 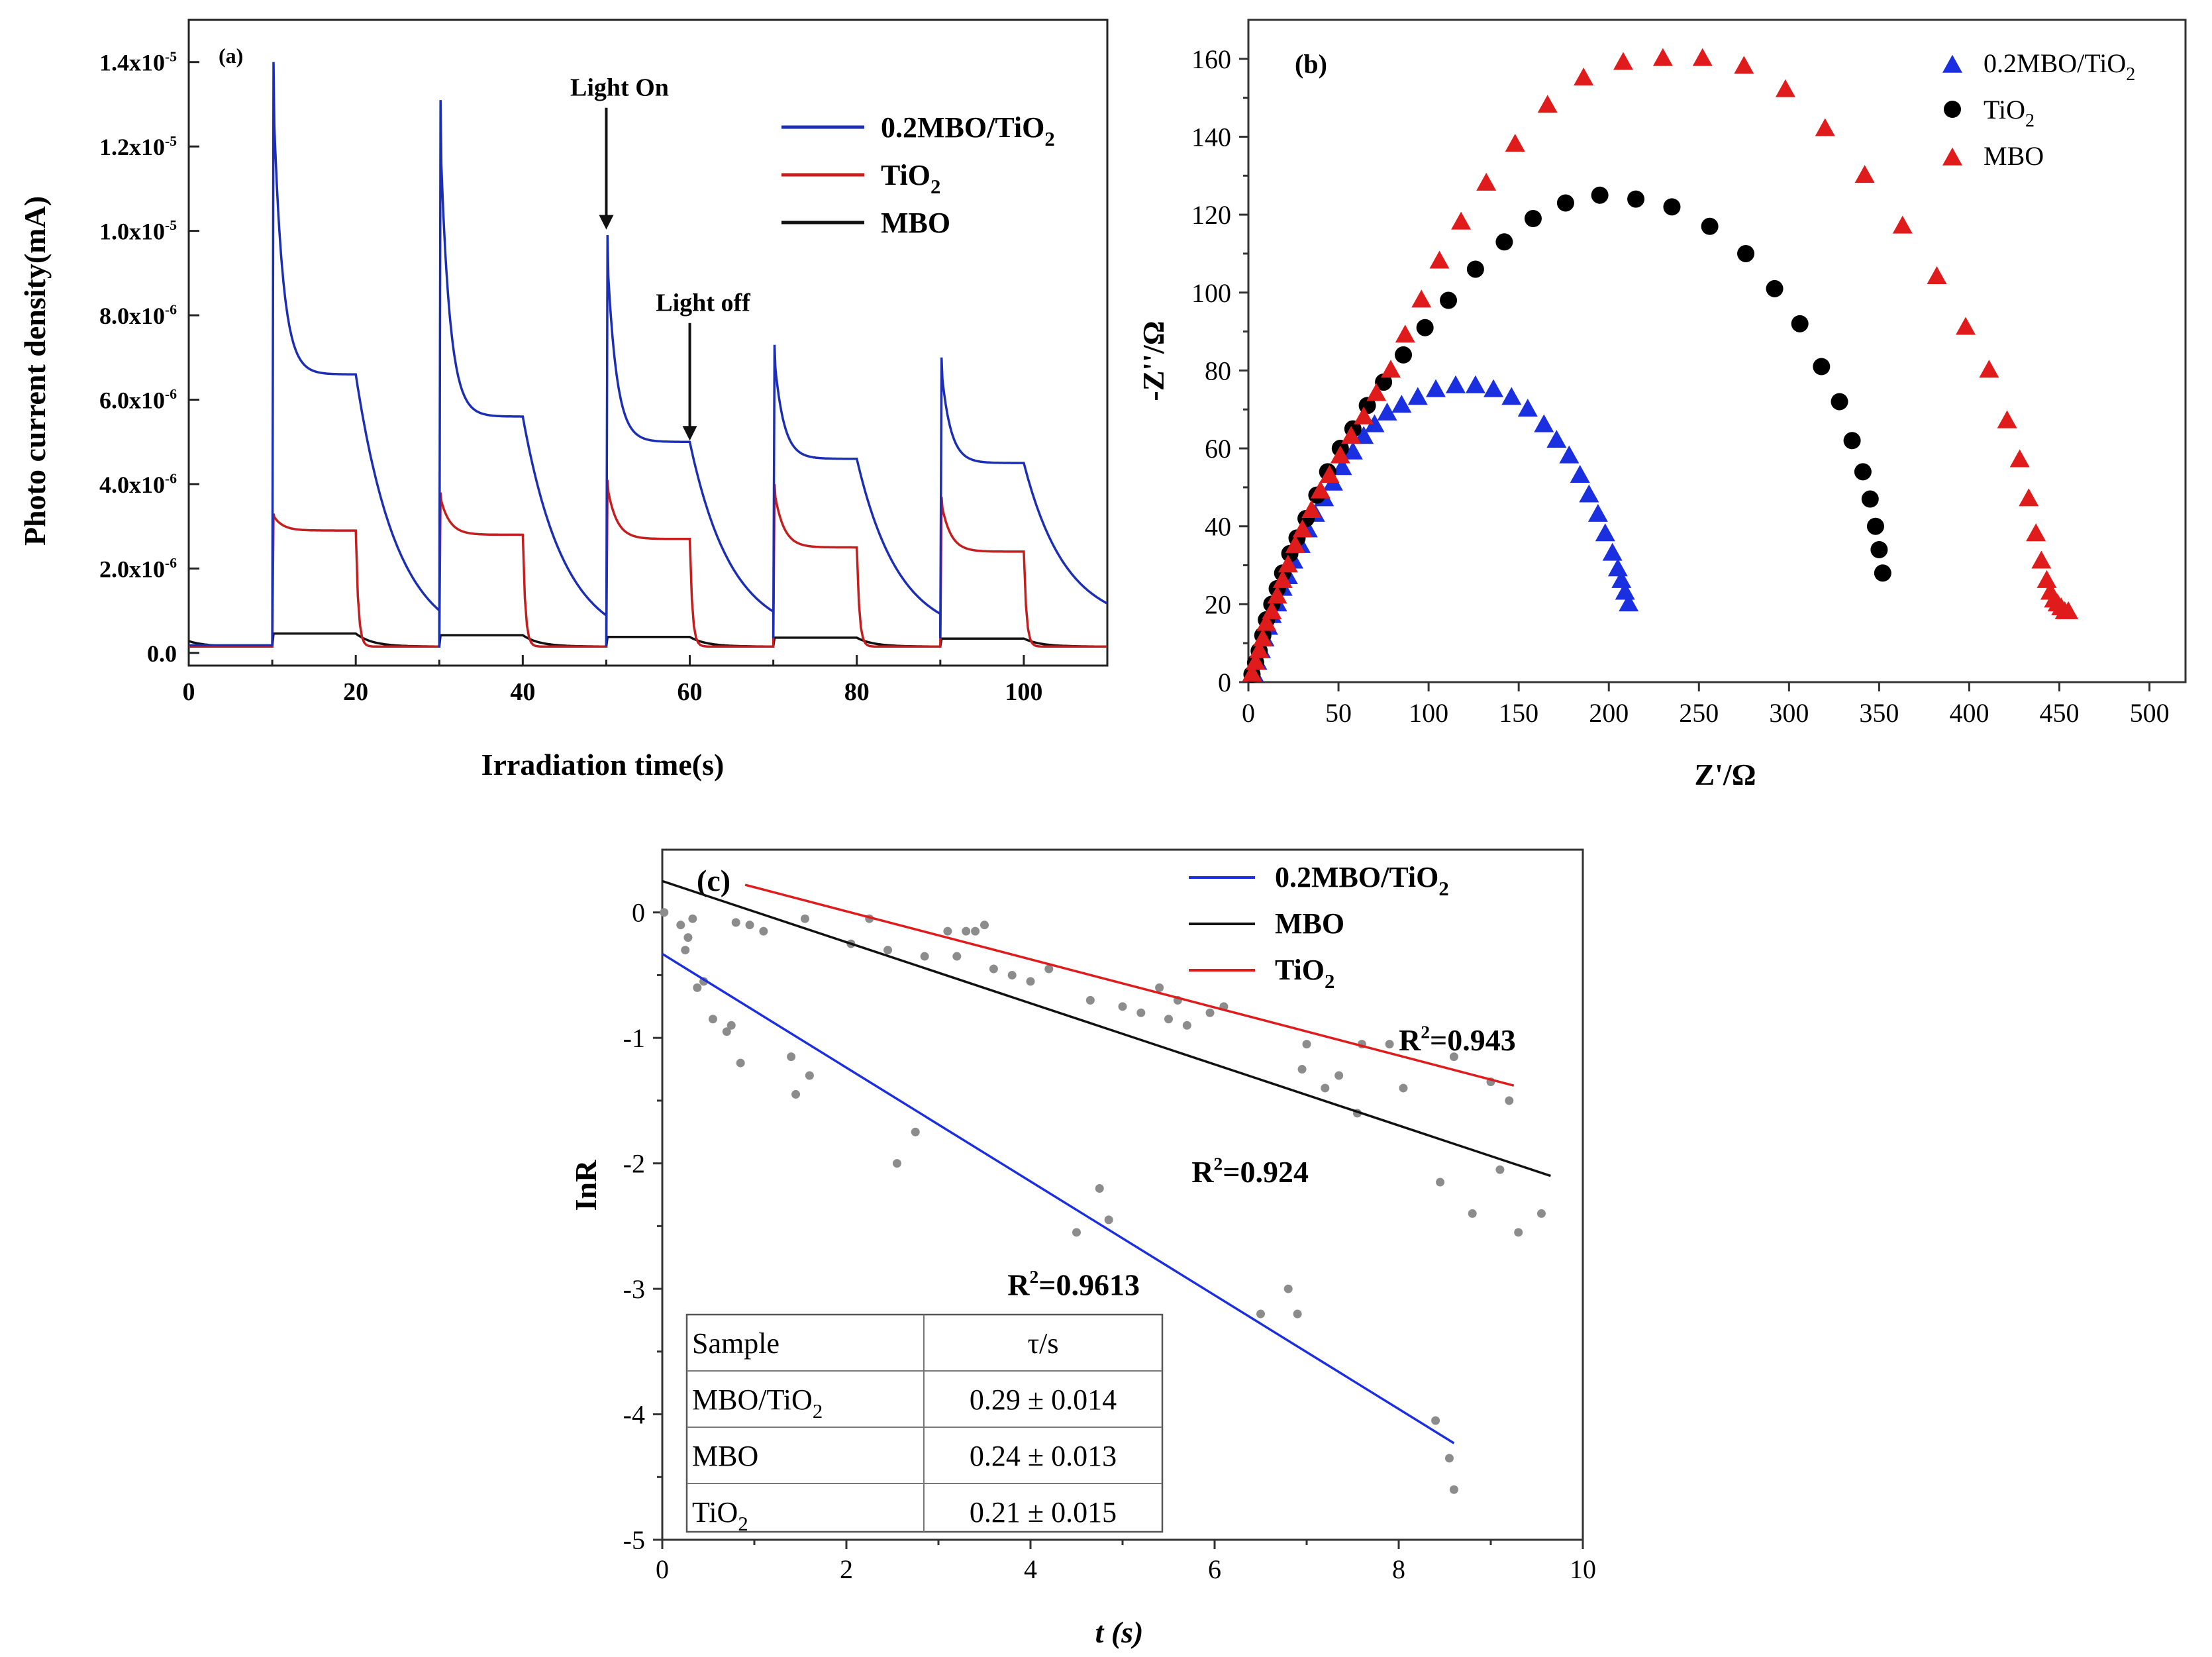 I want to click on table-cell-sample: MBO/TiO2, so click(x=757, y=1403).